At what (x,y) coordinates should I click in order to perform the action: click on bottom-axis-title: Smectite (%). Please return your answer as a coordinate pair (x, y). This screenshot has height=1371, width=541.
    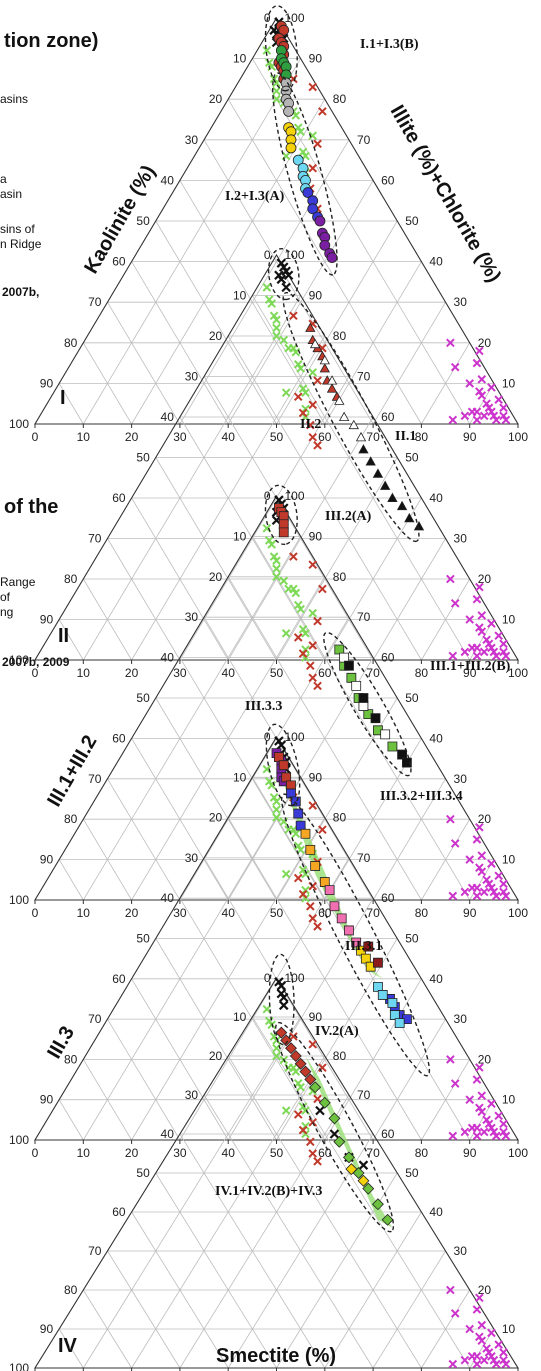
    Looking at the image, I should click on (276, 1356).